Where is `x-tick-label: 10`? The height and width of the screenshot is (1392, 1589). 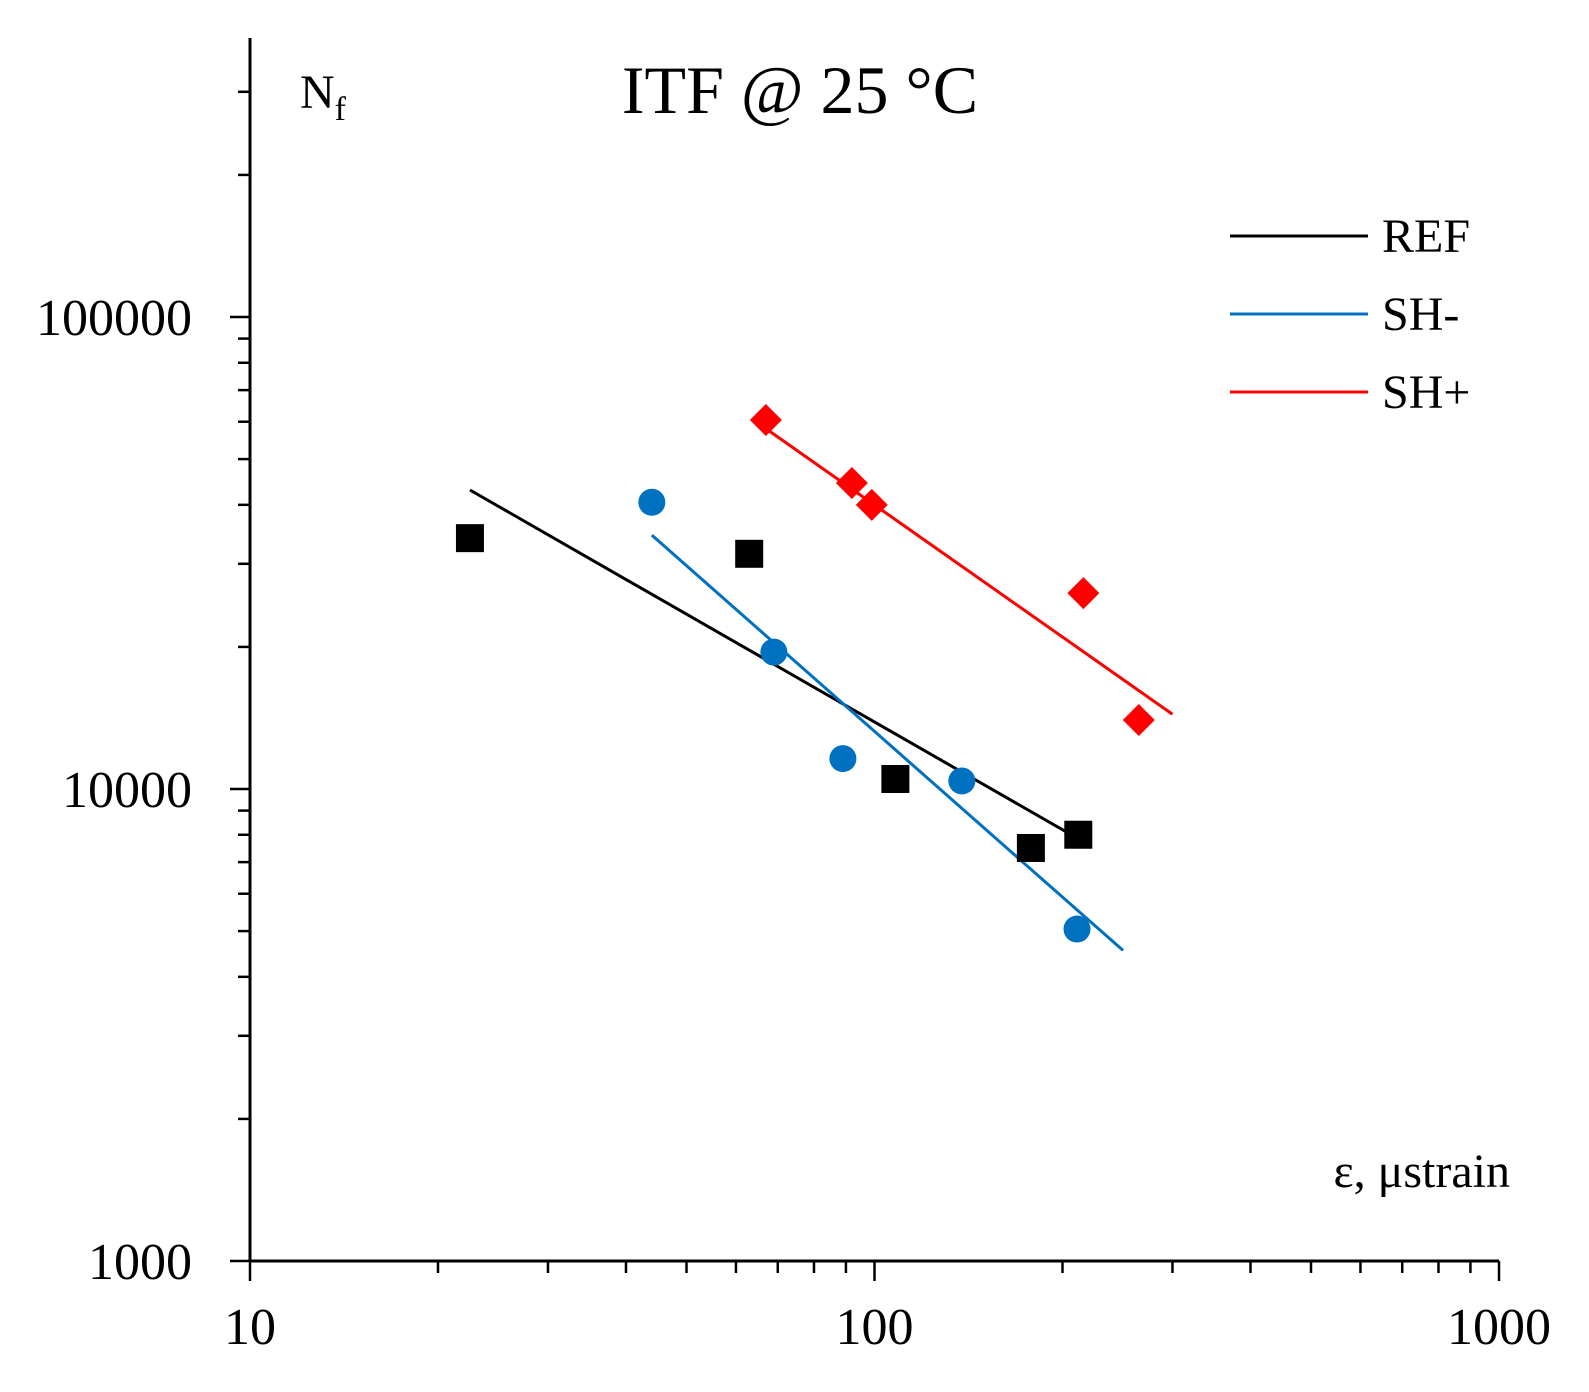 x-tick-label: 10 is located at coordinates (250, 1327).